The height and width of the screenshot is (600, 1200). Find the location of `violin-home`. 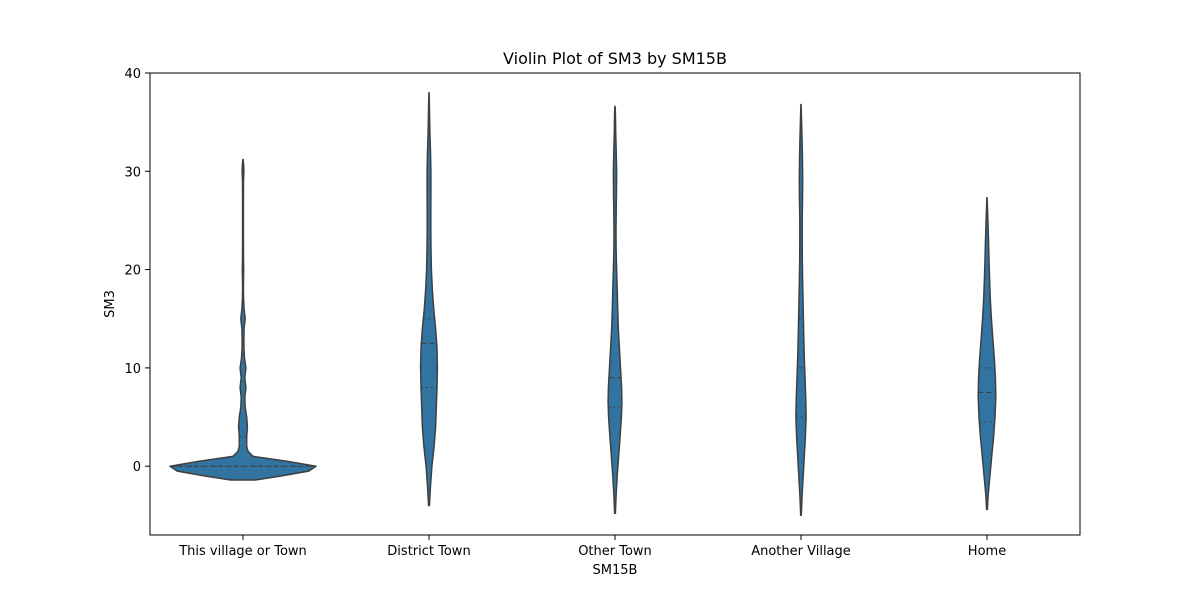

violin-home is located at coordinates (987, 354).